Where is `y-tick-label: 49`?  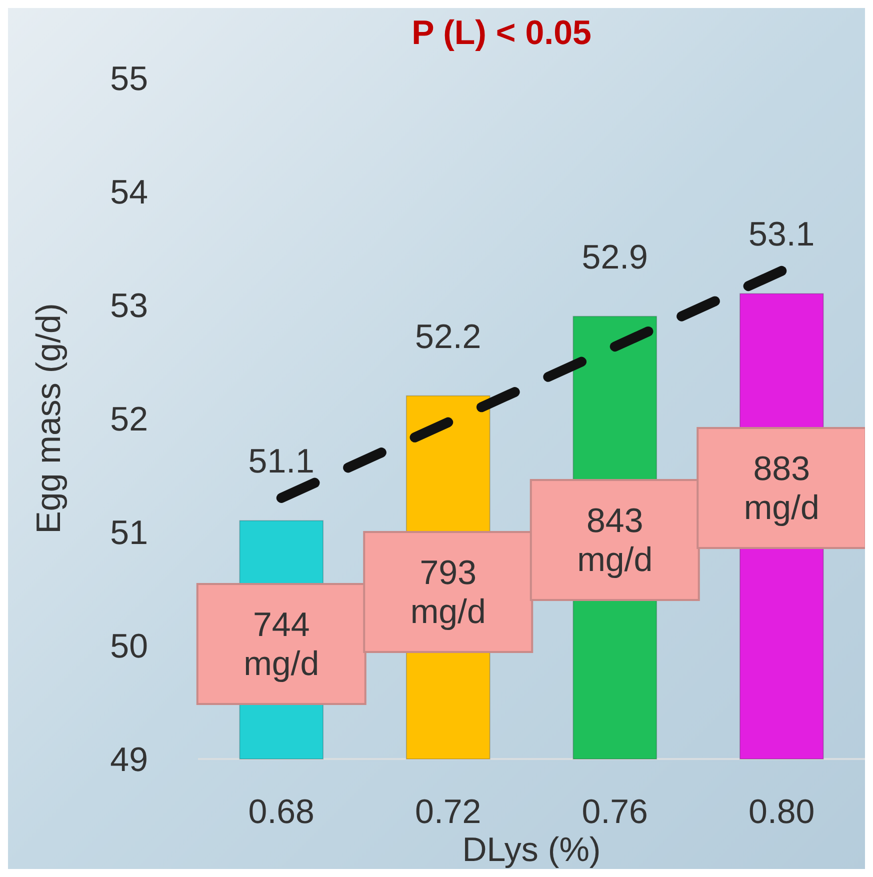
y-tick-label: 49 is located at coordinates (129, 759).